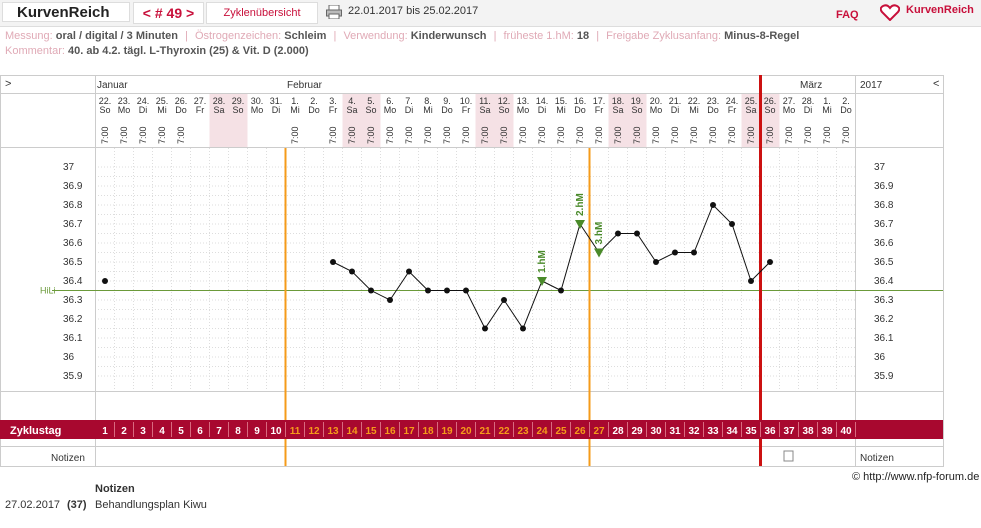 This screenshot has width=981, height=528. Describe the element at coordinates (238, 101) in the screenshot. I see `day-date: 29.` at that location.